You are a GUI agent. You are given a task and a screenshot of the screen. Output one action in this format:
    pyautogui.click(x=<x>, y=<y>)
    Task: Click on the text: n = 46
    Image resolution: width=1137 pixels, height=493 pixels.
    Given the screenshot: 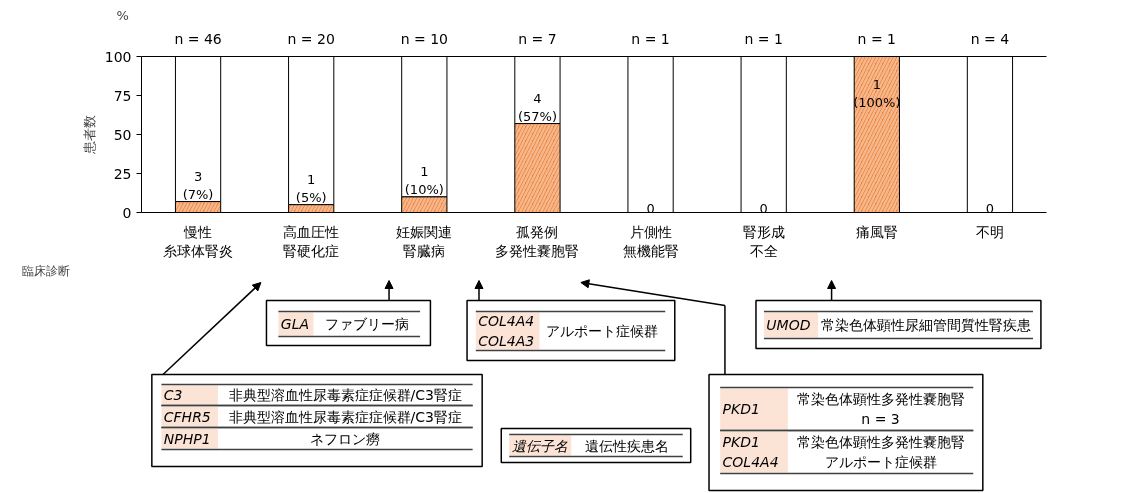 What is the action you would take?
    pyautogui.click(x=198, y=38)
    